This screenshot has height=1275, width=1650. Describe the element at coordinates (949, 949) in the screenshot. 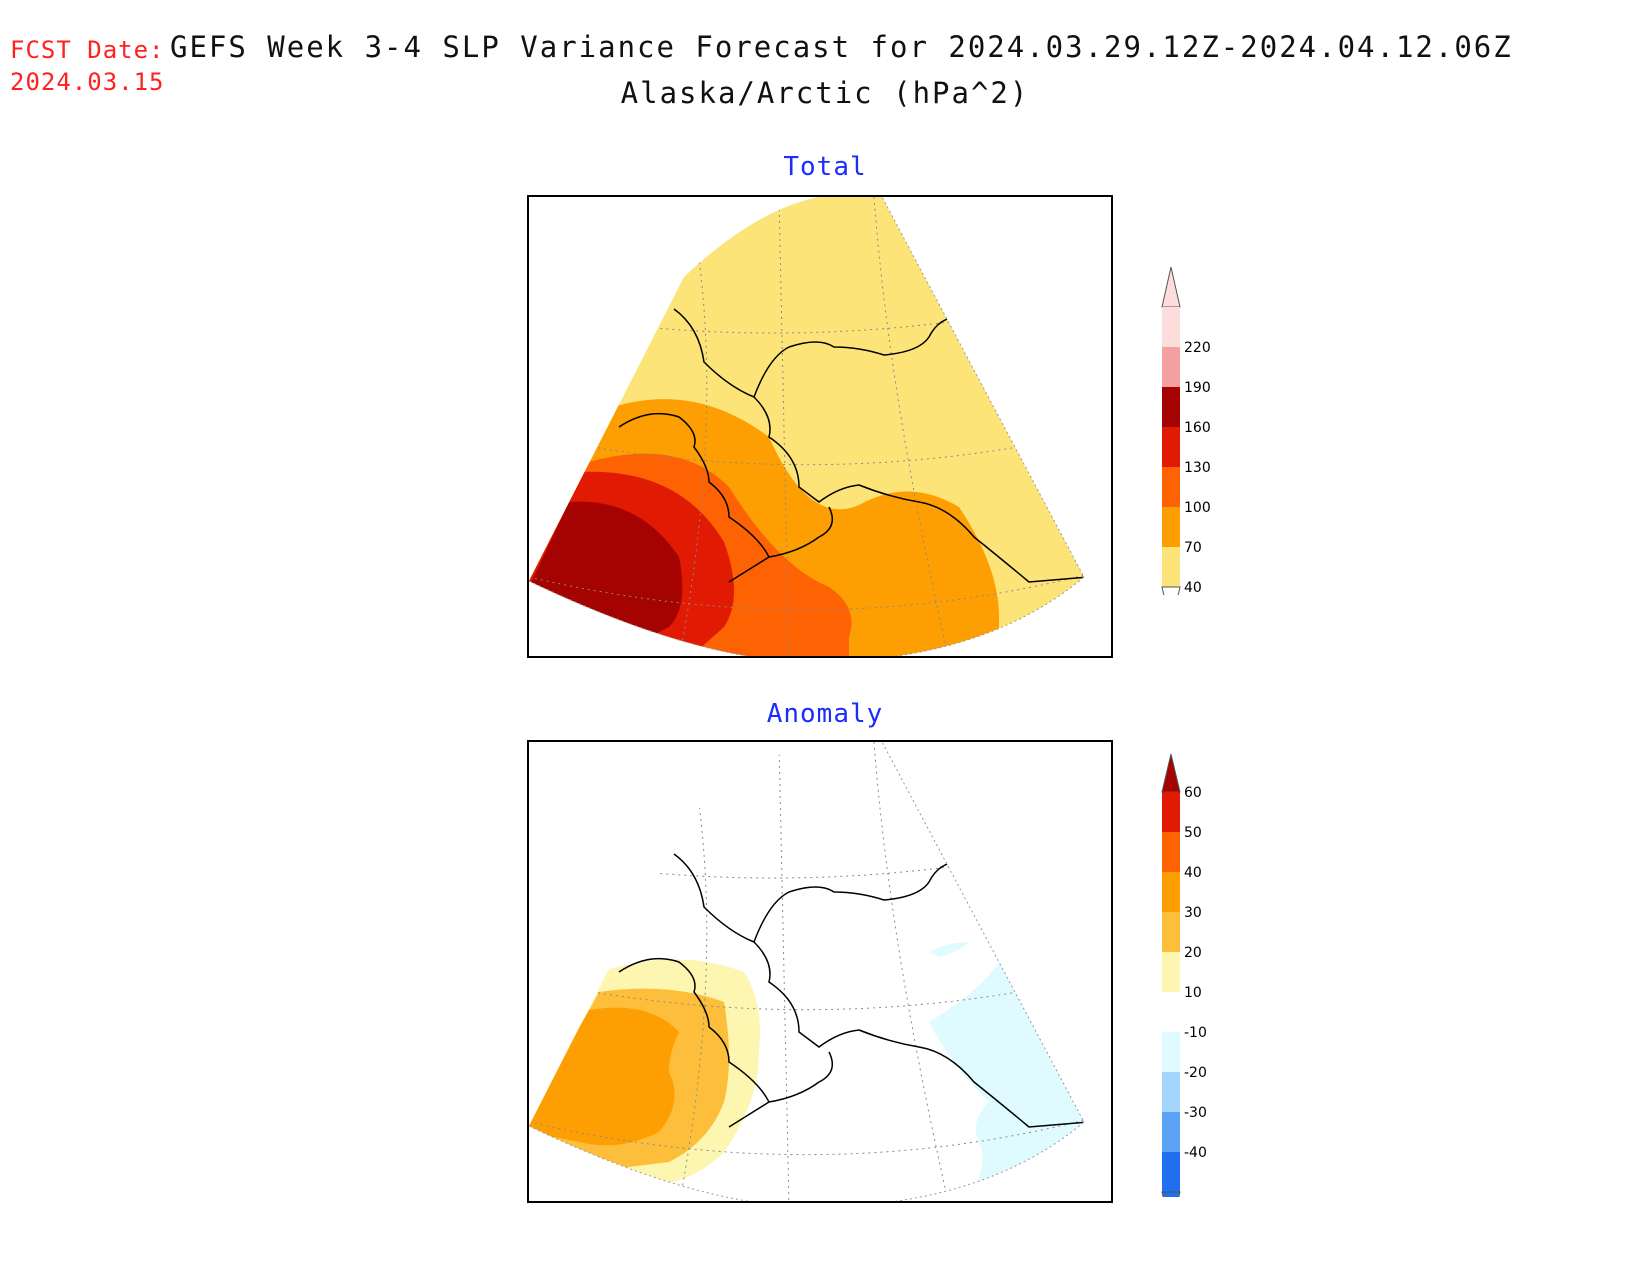

I see `shade-minus10-small` at that location.